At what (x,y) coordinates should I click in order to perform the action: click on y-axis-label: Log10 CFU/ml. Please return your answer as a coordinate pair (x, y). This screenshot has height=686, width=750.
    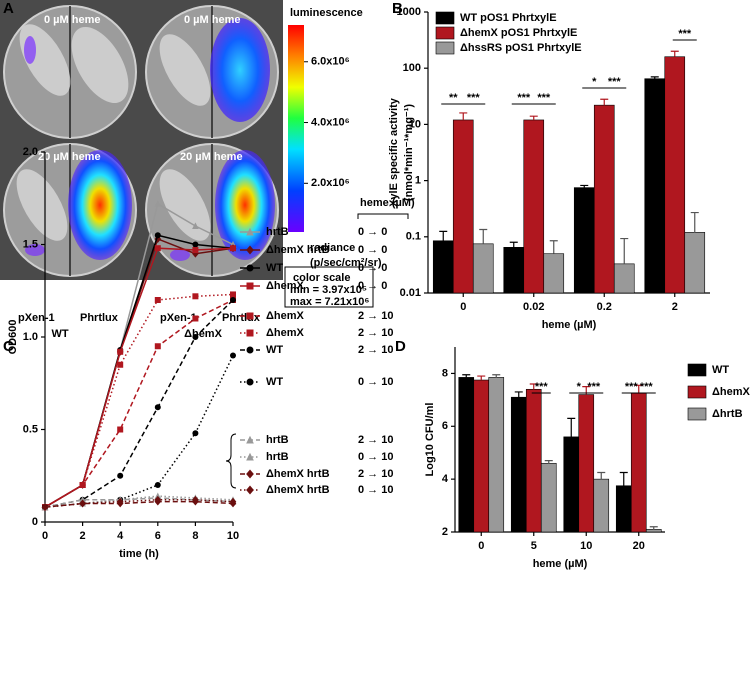
    Looking at the image, I should click on (430, 440).